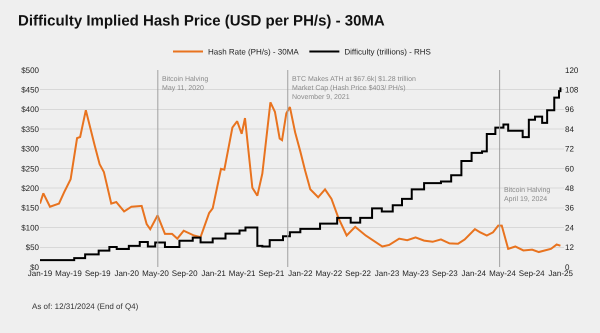  I want to click on legend-label: Difficulty (trillions) - RHS, so click(387, 52).